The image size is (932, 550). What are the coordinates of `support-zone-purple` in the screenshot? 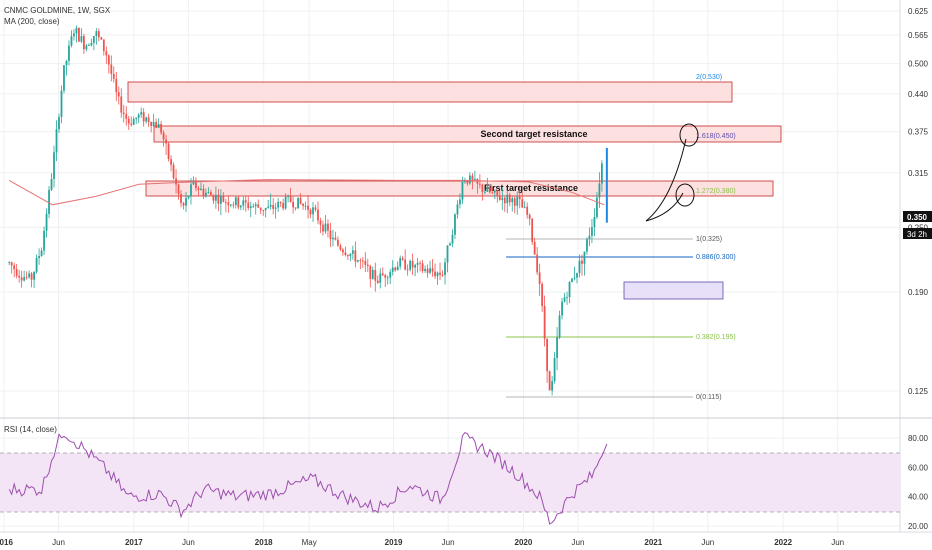 It's located at (673, 290).